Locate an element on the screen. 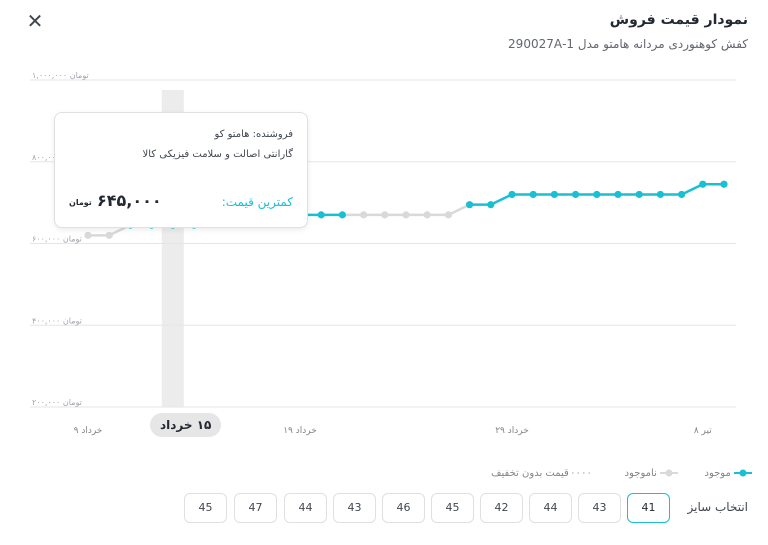  y-tick-label: ۲۰۰,۰۰۰ تومان is located at coordinates (57, 402).